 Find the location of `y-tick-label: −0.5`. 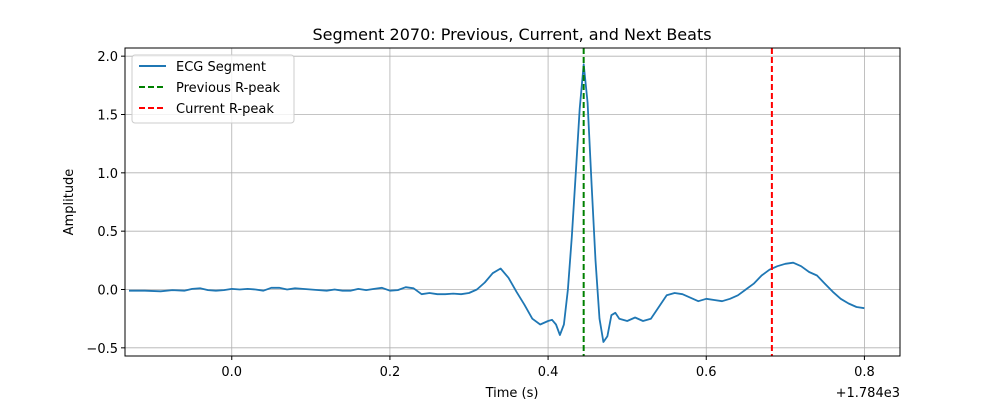

y-tick-label: −0.5 is located at coordinates (102, 349).